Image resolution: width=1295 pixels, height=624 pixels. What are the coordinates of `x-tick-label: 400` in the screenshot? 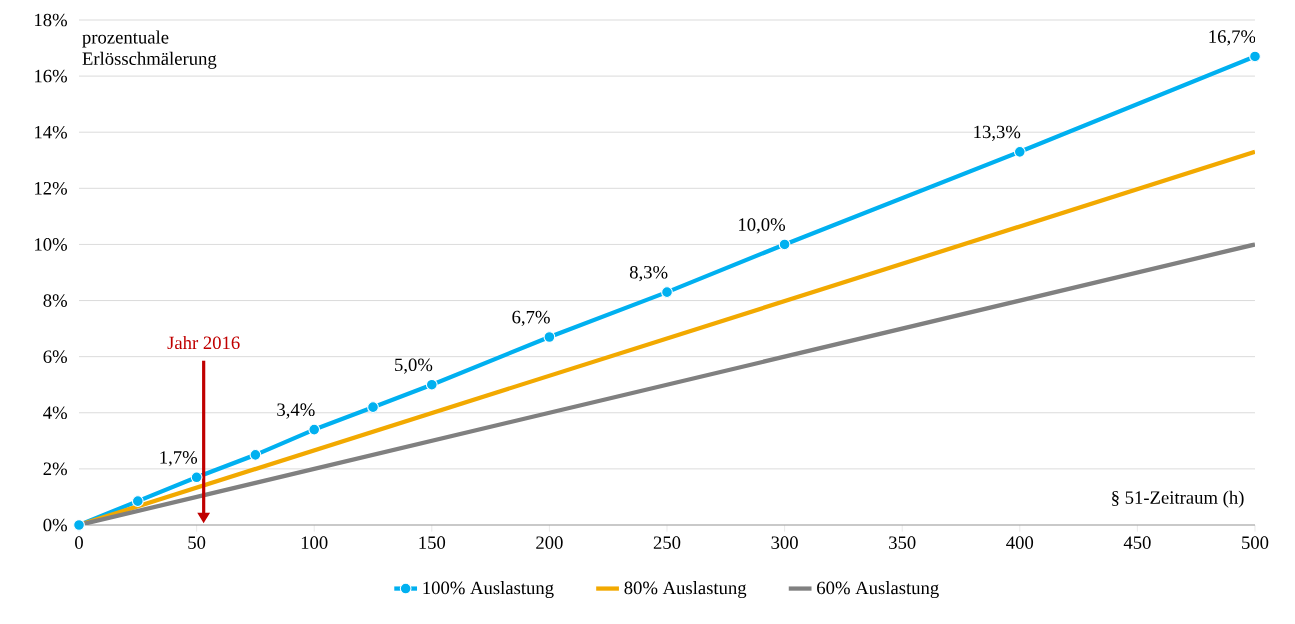 It's located at (1020, 542).